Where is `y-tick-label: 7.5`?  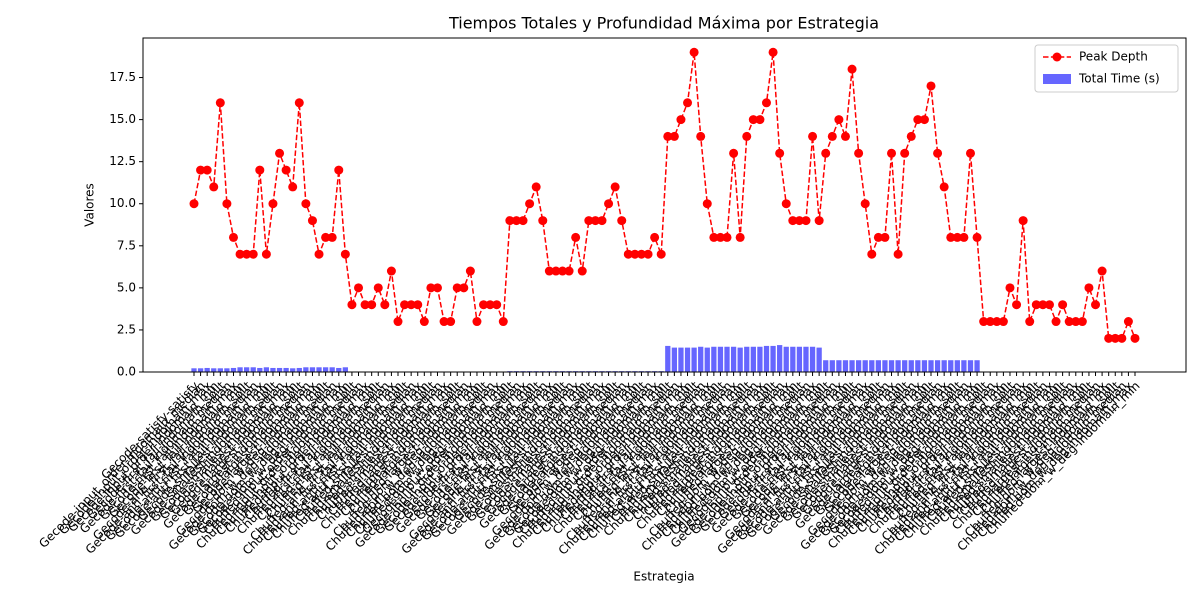
y-tick-label: 7.5 is located at coordinates (126, 245).